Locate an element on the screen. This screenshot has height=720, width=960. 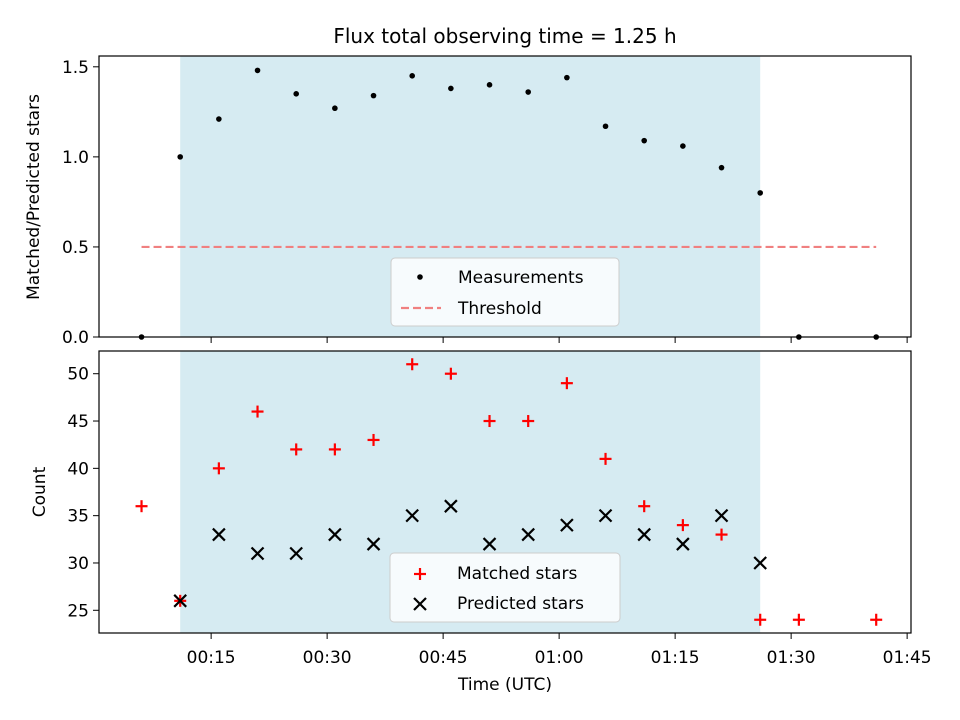
bottom-legend: Matched stars Predicted stars is located at coordinates (505, 587).